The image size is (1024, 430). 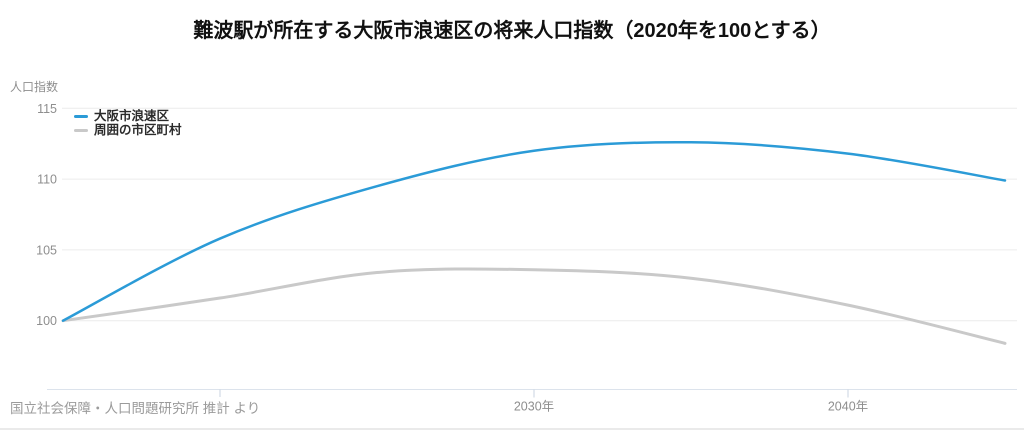 I want to click on chart-legend: 大阪市浪速区 周囲の市区町村, so click(x=128, y=123).